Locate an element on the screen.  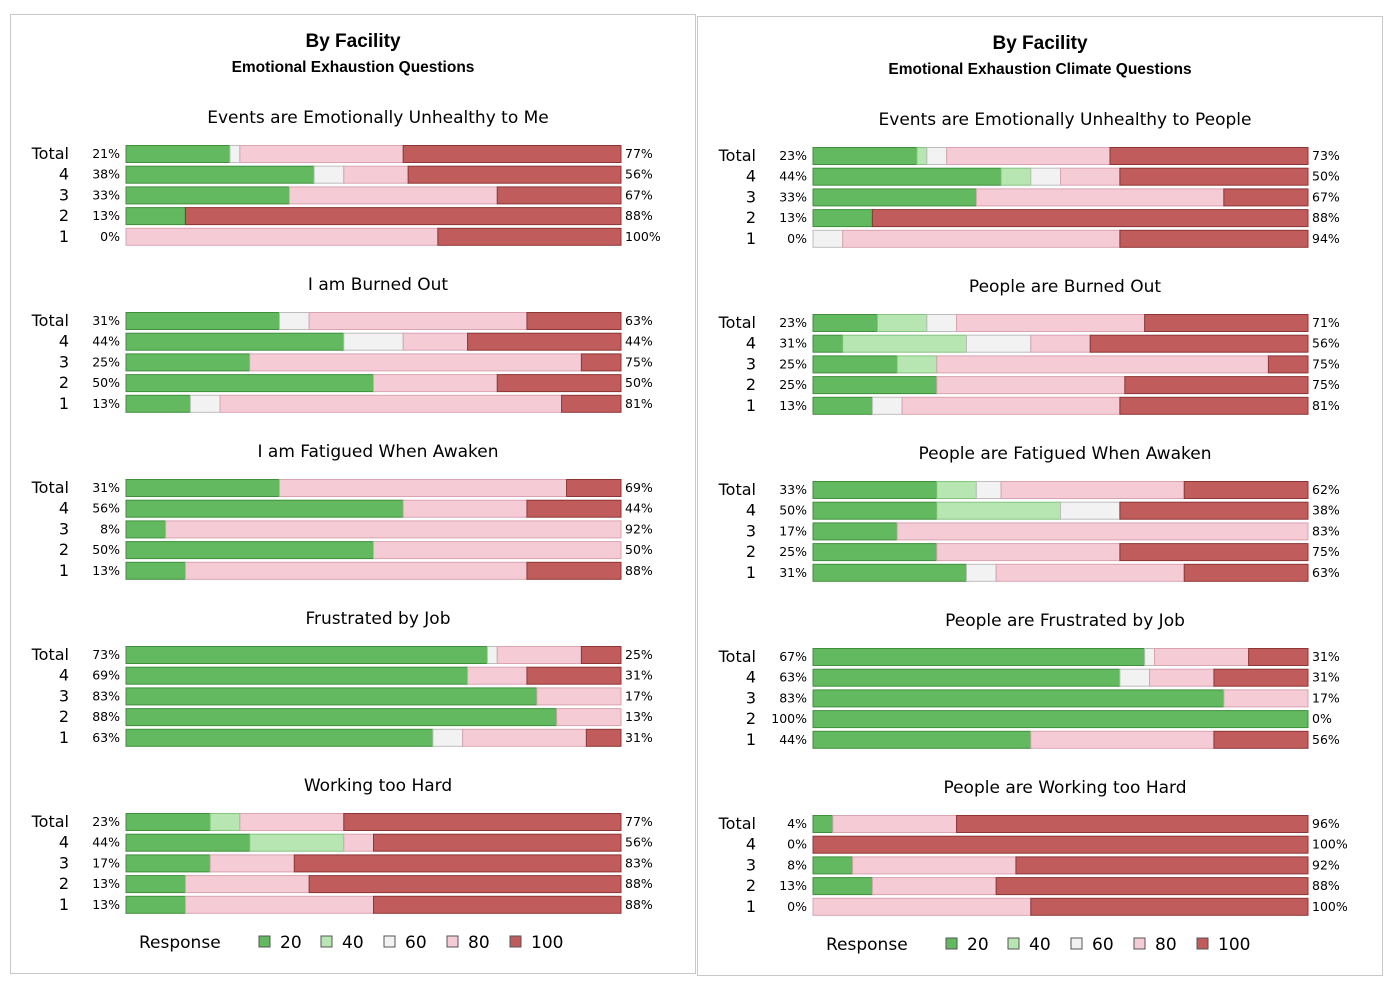
right-percent-label: 44% is located at coordinates (639, 341).